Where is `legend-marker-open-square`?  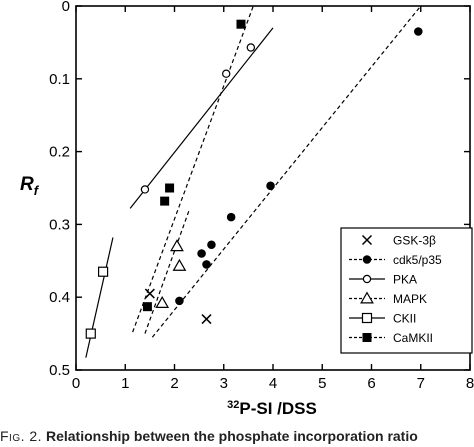
legend-marker-open-square is located at coordinates (367, 318).